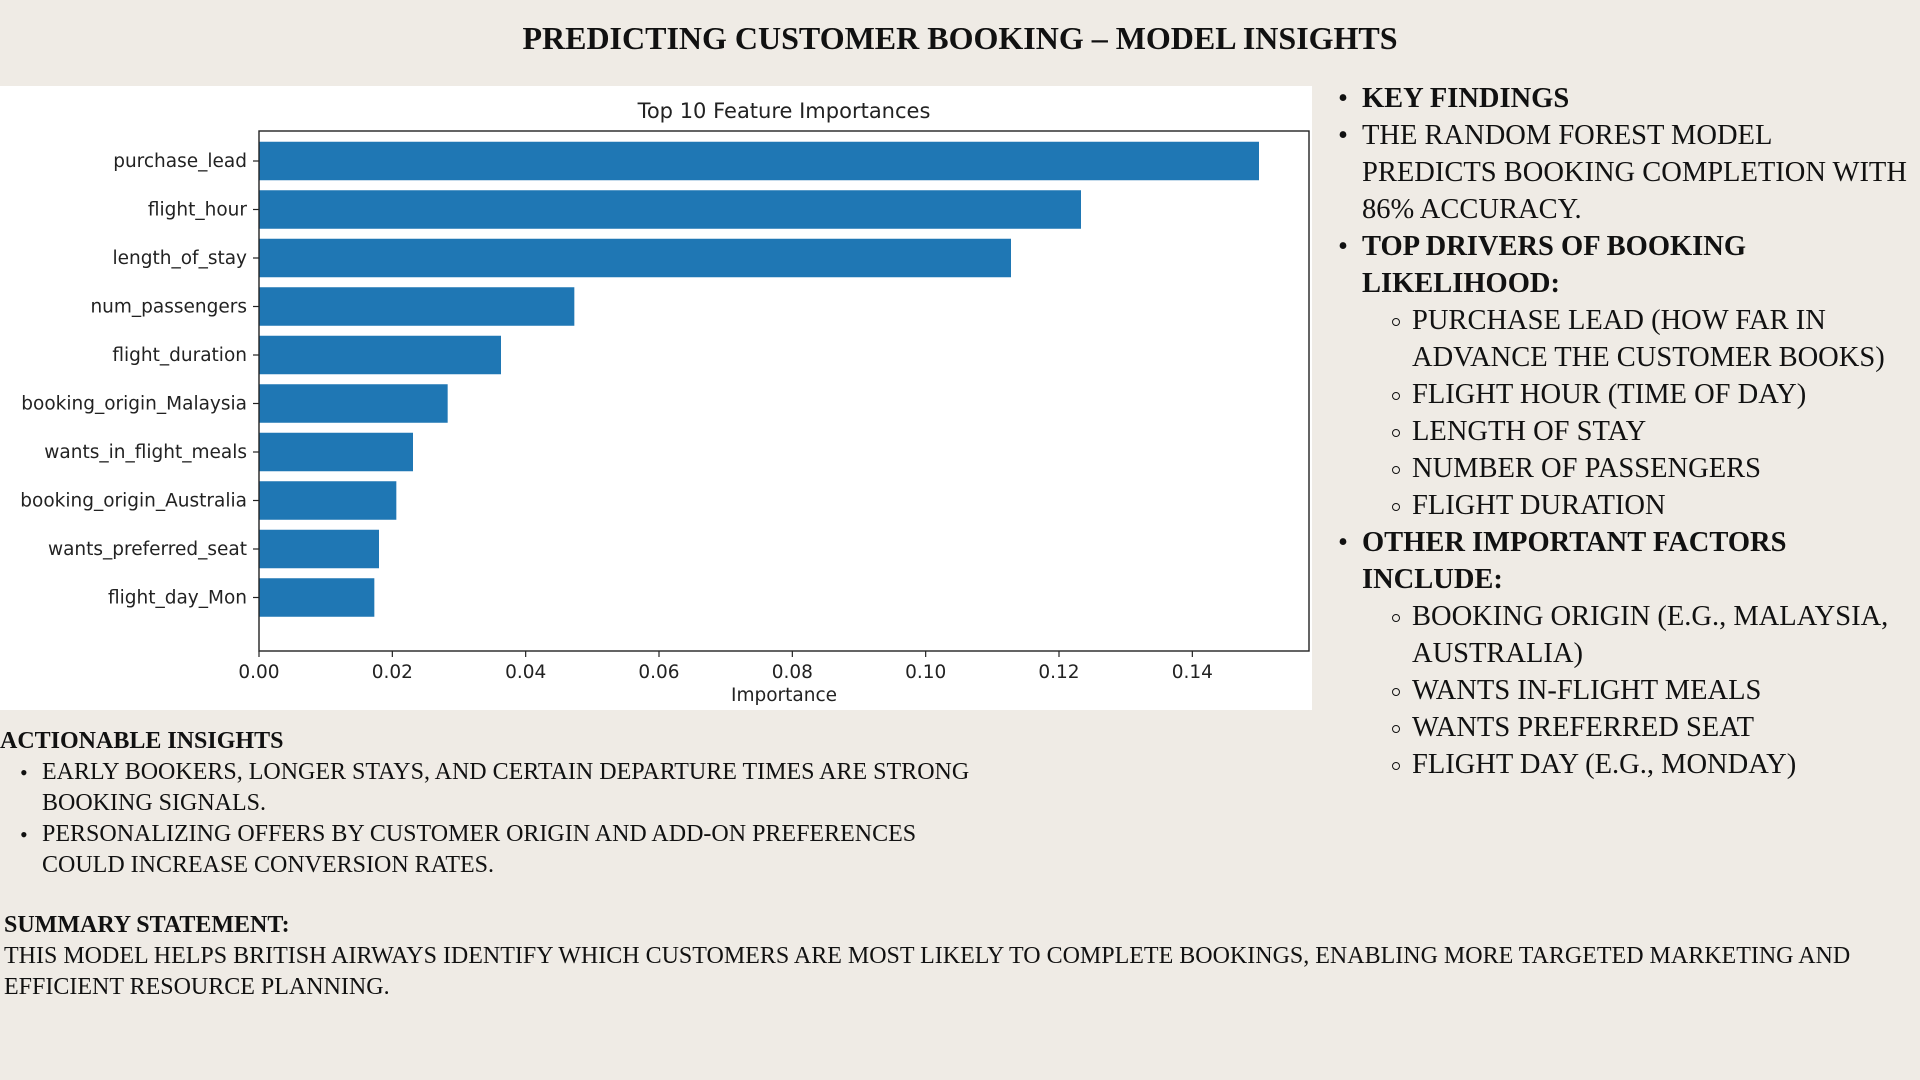 The height and width of the screenshot is (1080, 1920). What do you see at coordinates (380, 355) in the screenshot?
I see `bar-flight-duration` at bounding box center [380, 355].